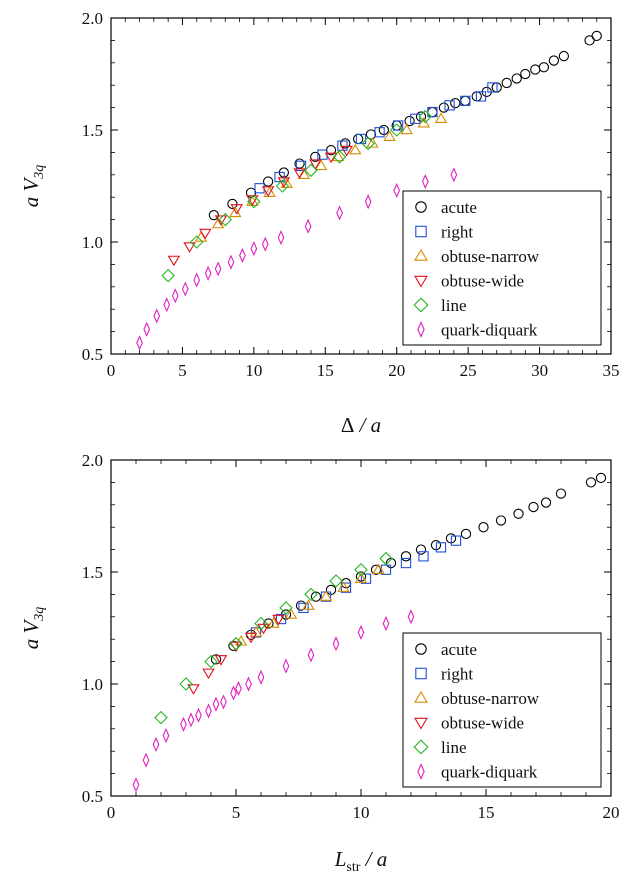 The height and width of the screenshot is (877, 629). What do you see at coordinates (92, 18) in the screenshot?
I see `y-tick-label: 2.0` at bounding box center [92, 18].